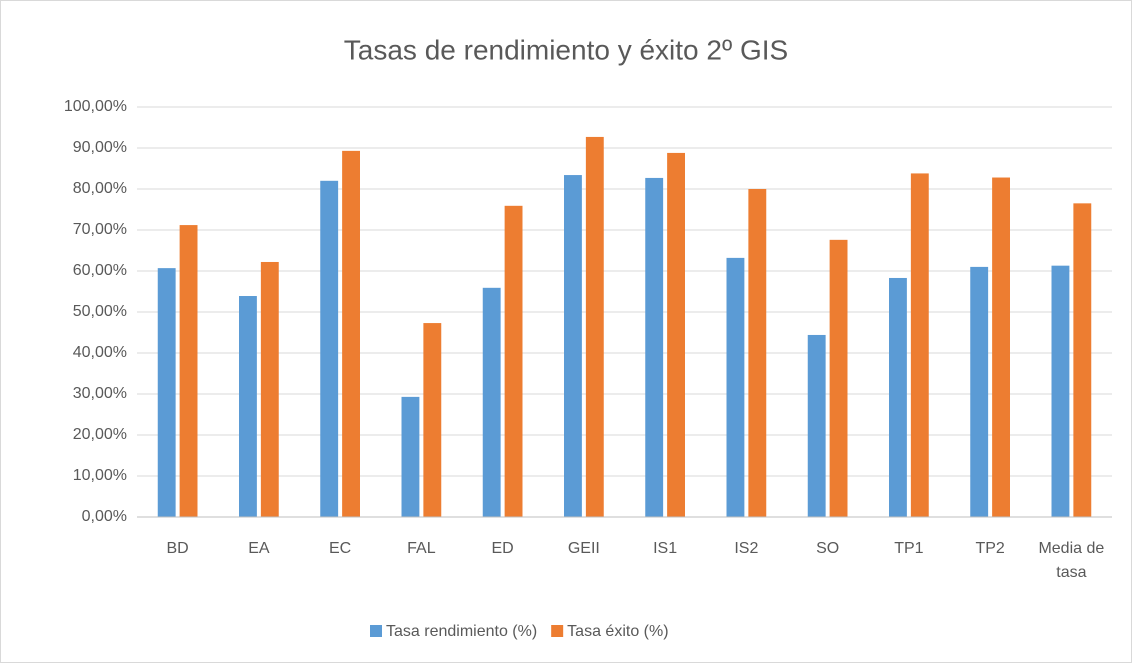  I want to click on x-tick-label: FAL, so click(421, 548).